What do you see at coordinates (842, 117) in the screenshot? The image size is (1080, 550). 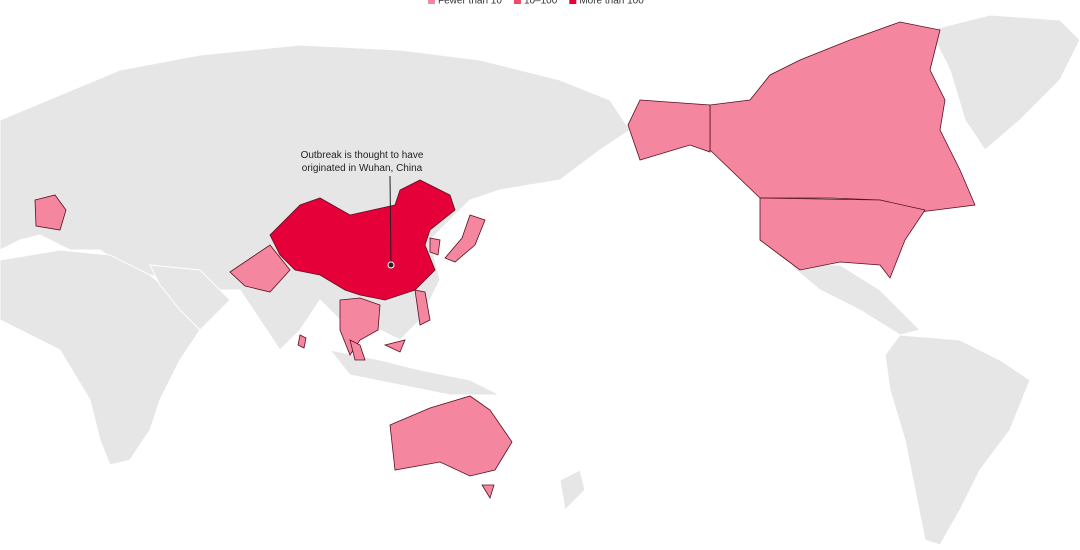 I see `canada` at bounding box center [842, 117].